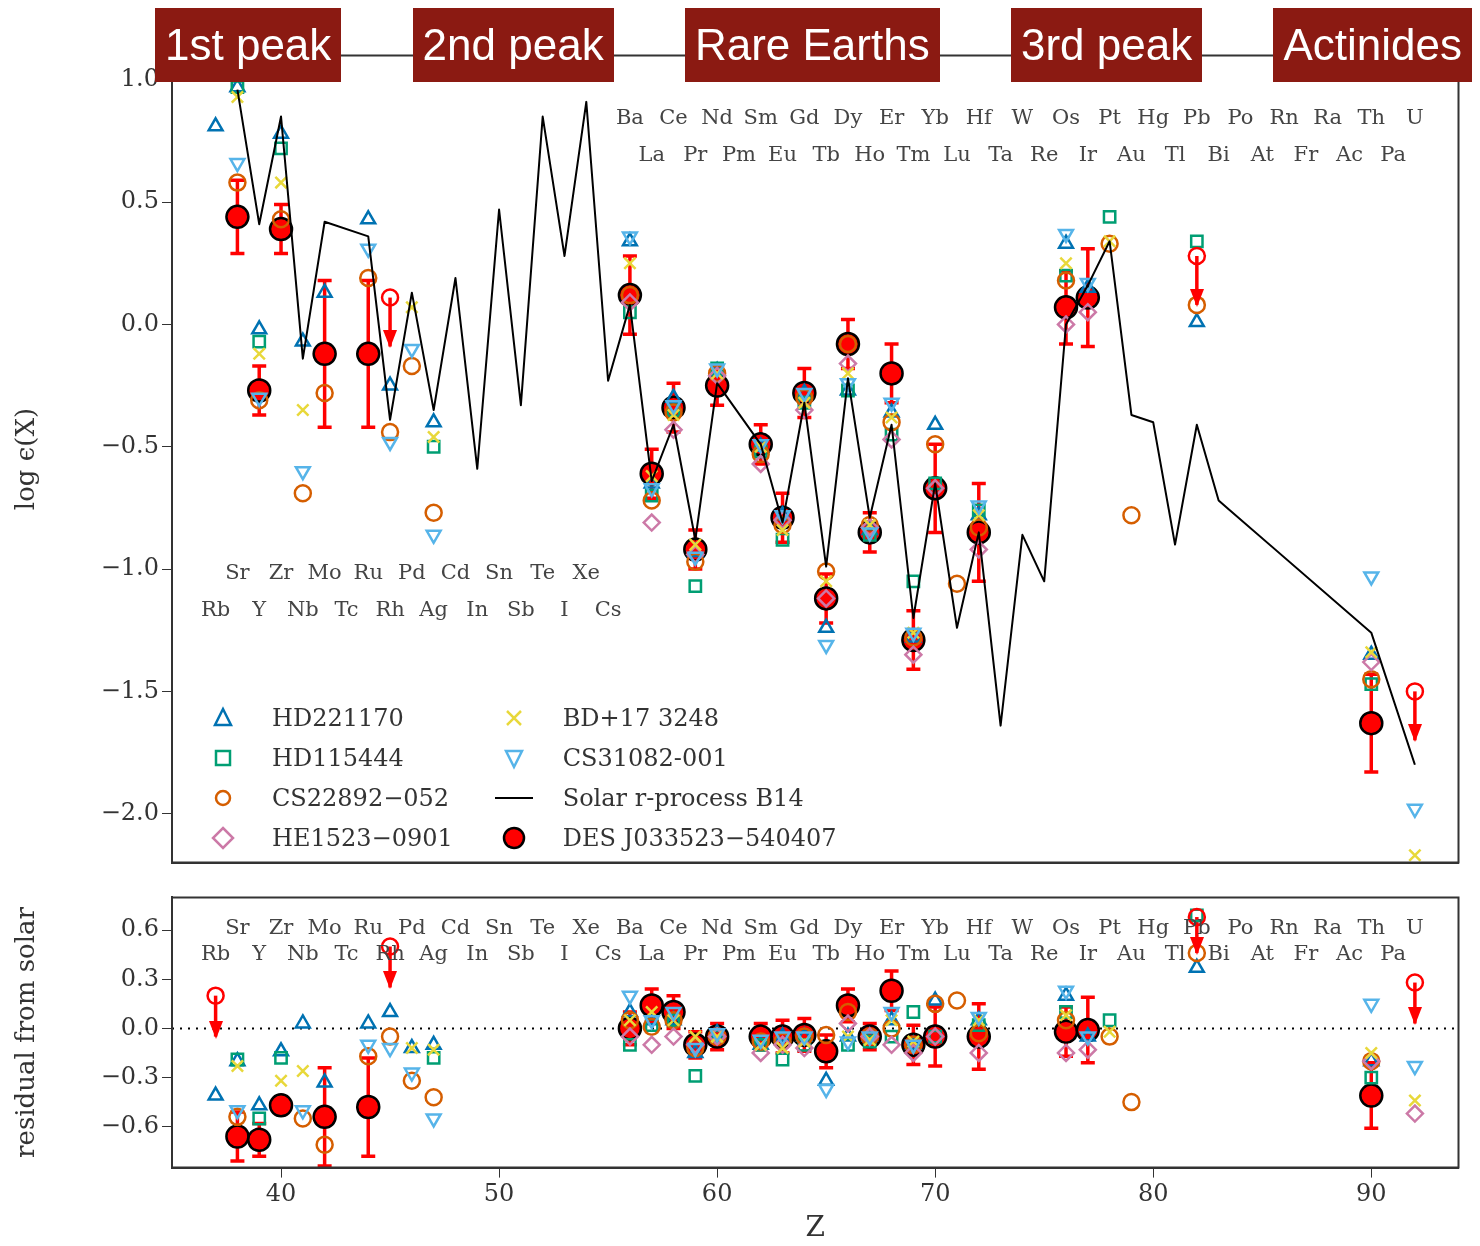 The width and height of the screenshot is (1480, 1246). I want to click on annotation: Ra, so click(1328, 116).